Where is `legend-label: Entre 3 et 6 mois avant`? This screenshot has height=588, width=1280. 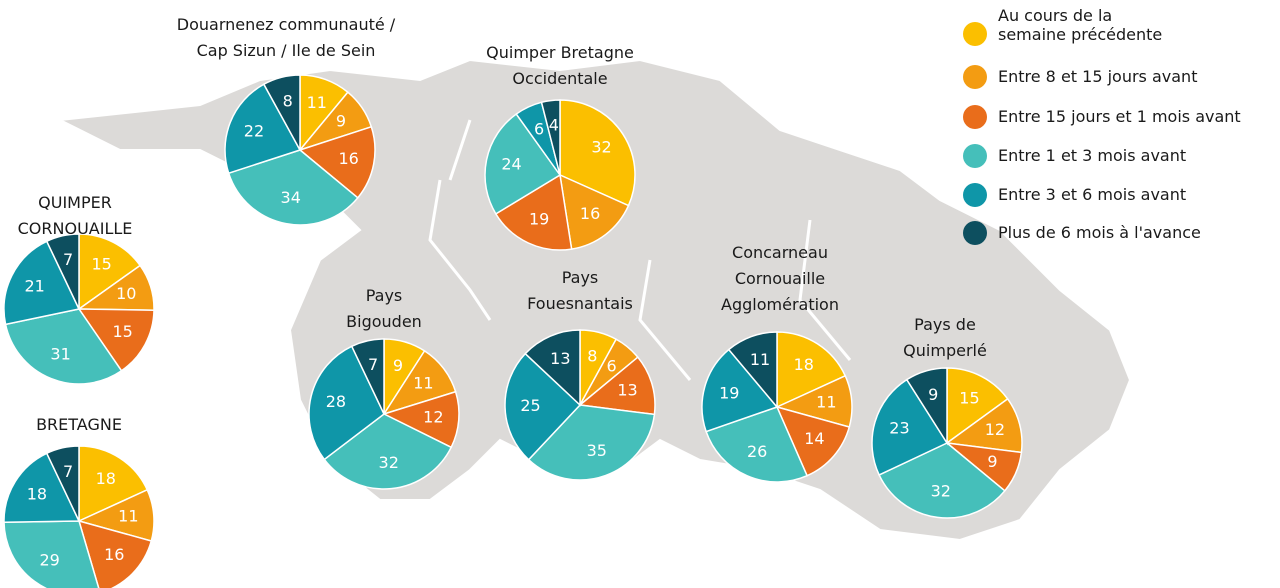 legend-label: Entre 3 et 6 mois avant is located at coordinates (1092, 194).